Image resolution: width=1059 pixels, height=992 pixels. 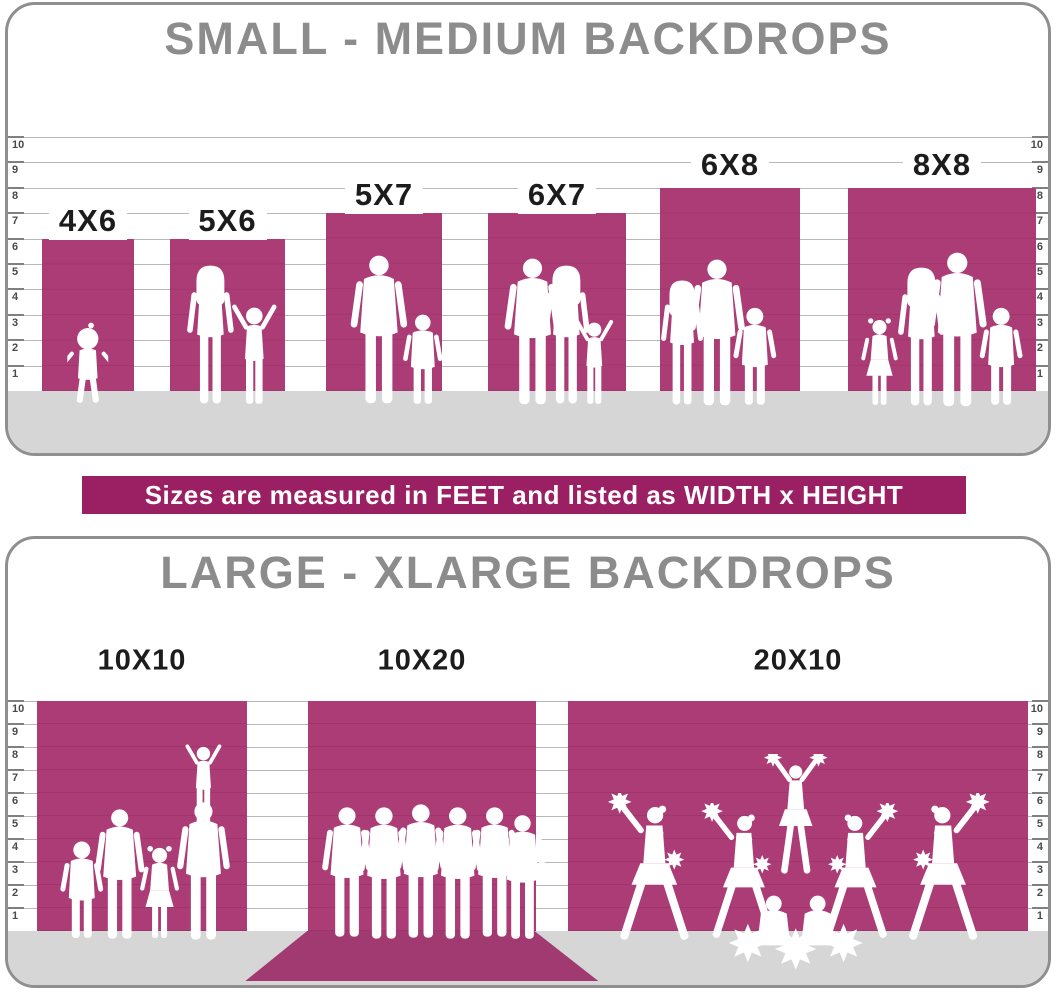 I want to click on backdrop-size-label: 4X6, so click(x=88, y=221).